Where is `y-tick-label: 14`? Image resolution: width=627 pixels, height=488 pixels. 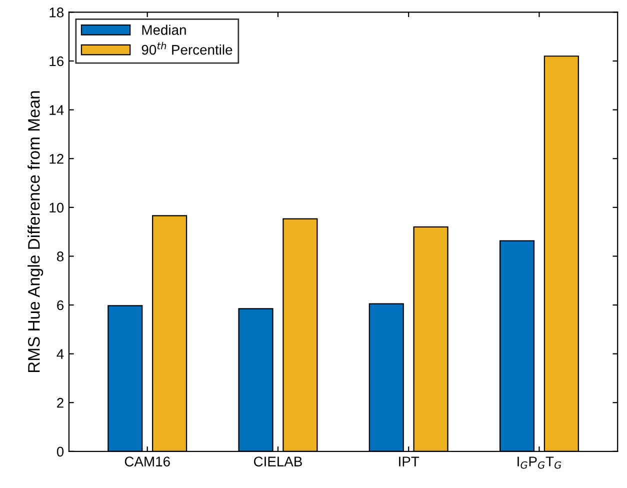
y-tick-label: 14 is located at coordinates (57, 110).